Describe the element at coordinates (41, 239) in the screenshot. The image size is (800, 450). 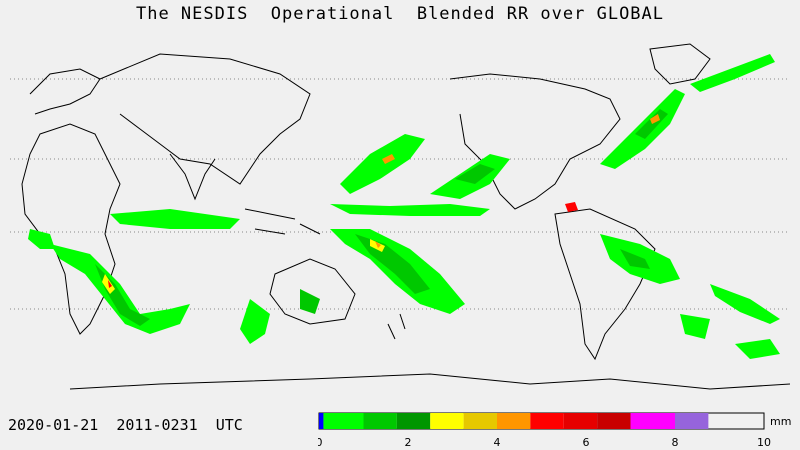
I see `rain-region-africa` at that location.